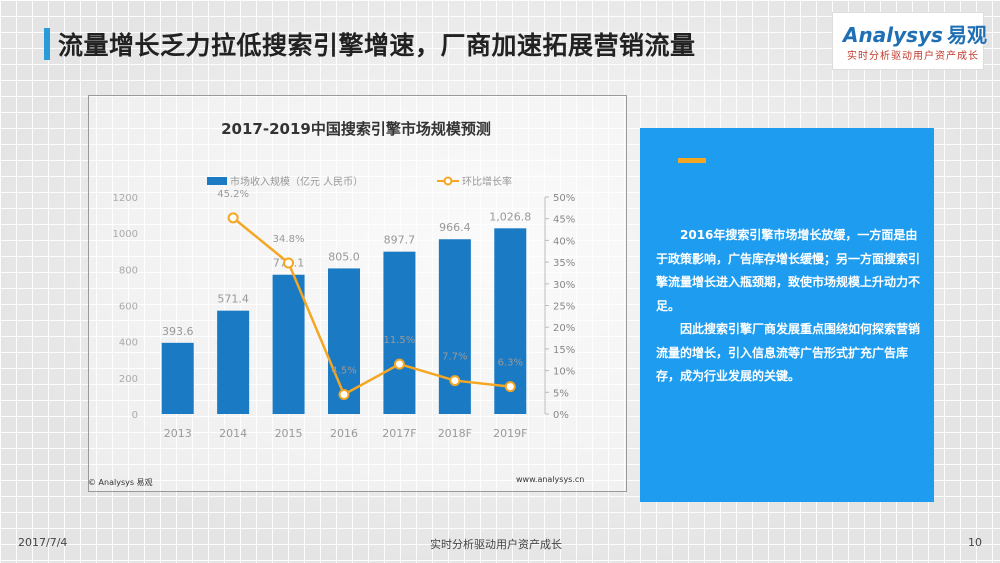 The image size is (1000, 563). Describe the element at coordinates (496, 544) in the screenshot. I see `footer-slogan: 实时分析驱动用户资产成长` at that location.